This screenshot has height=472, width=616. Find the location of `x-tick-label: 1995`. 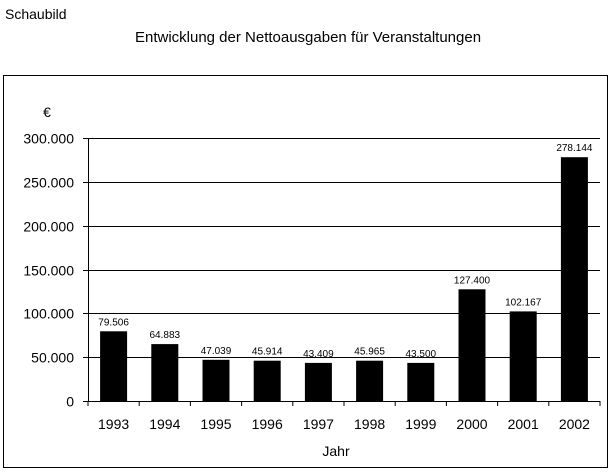

x-tick-label: 1995 is located at coordinates (215, 424).